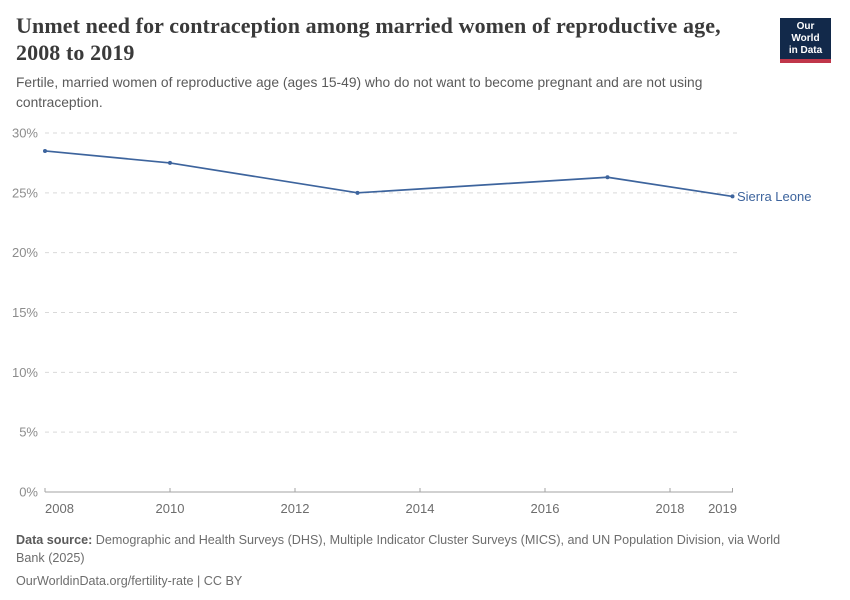 This screenshot has width=850, height=600. What do you see at coordinates (722, 508) in the screenshot?
I see `x-tick-label: 2019` at bounding box center [722, 508].